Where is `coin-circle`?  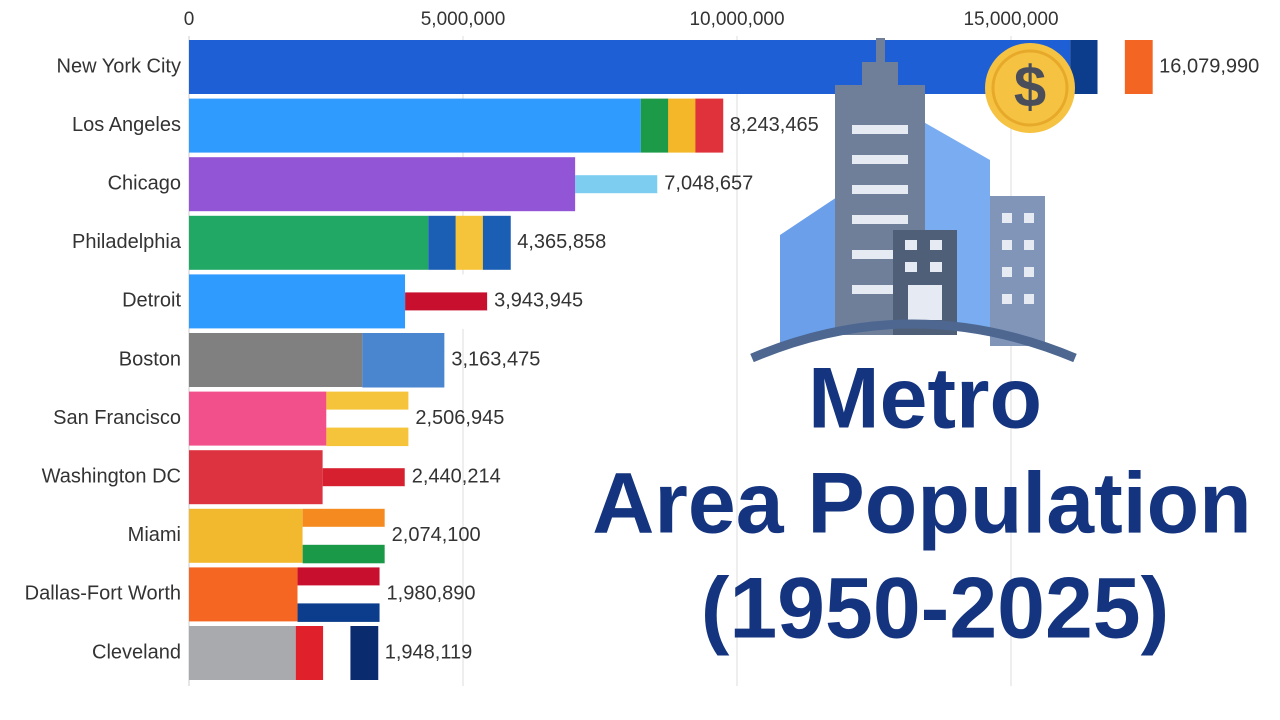
coin-circle is located at coordinates (1030, 88).